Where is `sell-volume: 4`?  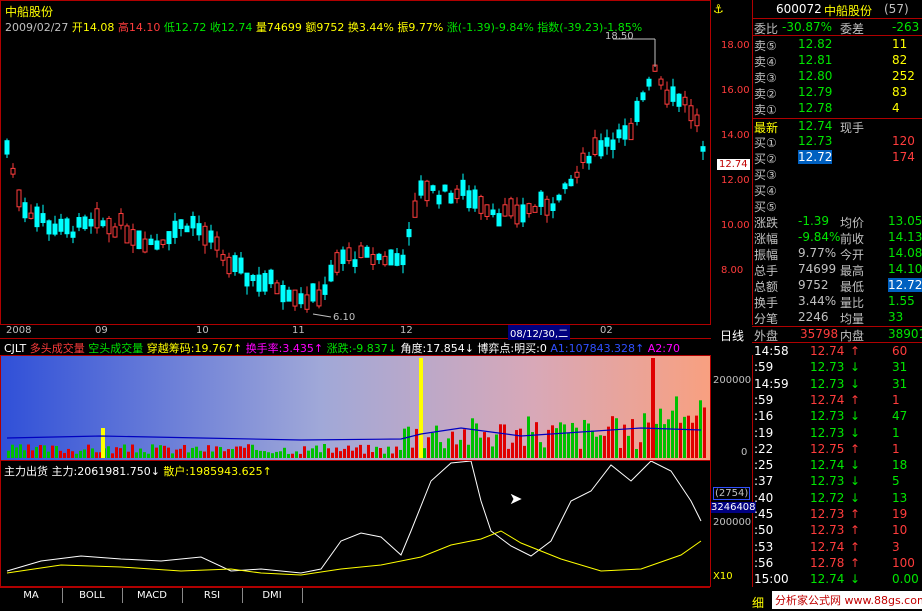
sell-volume: 4 is located at coordinates (896, 108).